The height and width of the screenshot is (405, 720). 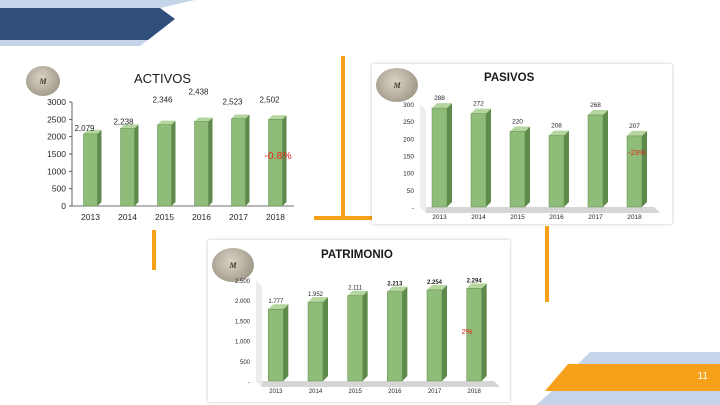 What do you see at coordinates (232, 102) in the screenshot?
I see `data-label: 2,523` at bounding box center [232, 102].